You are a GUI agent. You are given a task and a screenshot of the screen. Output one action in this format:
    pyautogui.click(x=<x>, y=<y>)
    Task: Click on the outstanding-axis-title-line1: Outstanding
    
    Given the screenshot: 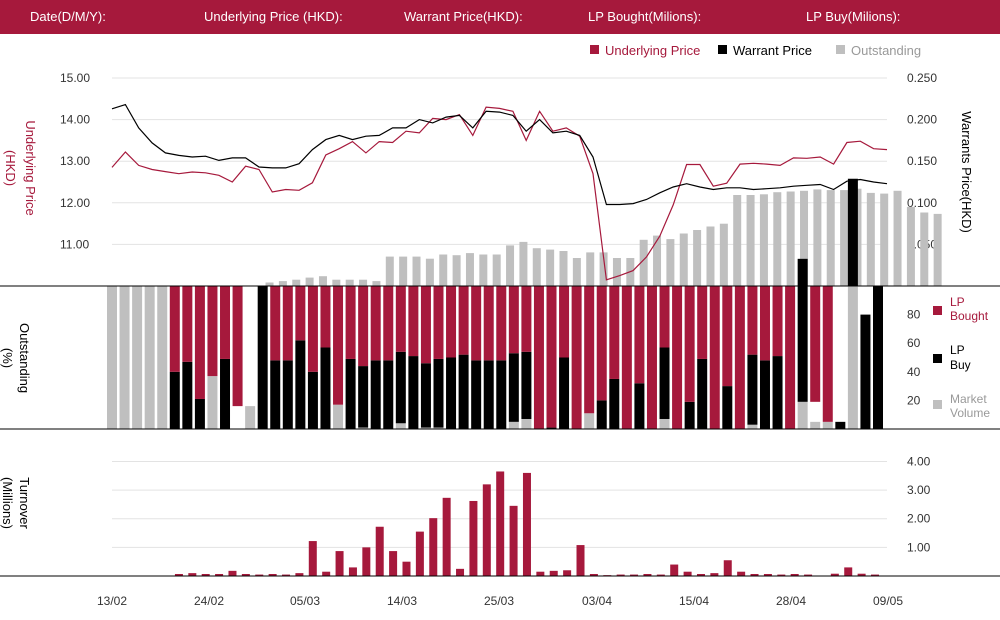 What is the action you would take?
    pyautogui.click(x=24, y=358)
    